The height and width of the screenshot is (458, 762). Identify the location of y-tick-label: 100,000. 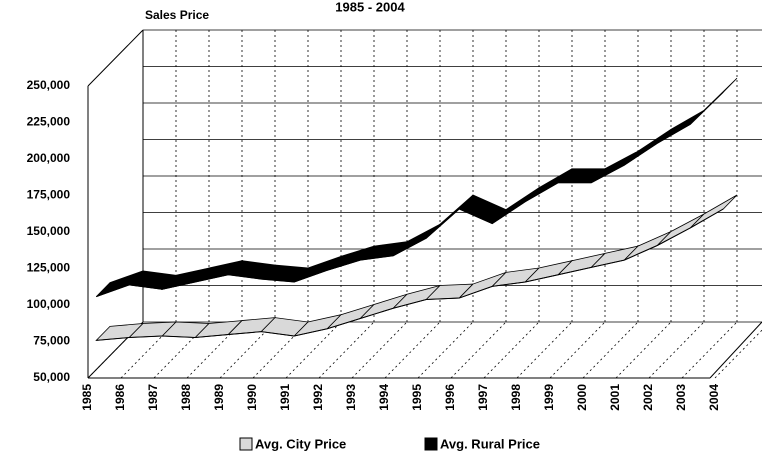
(49, 304).